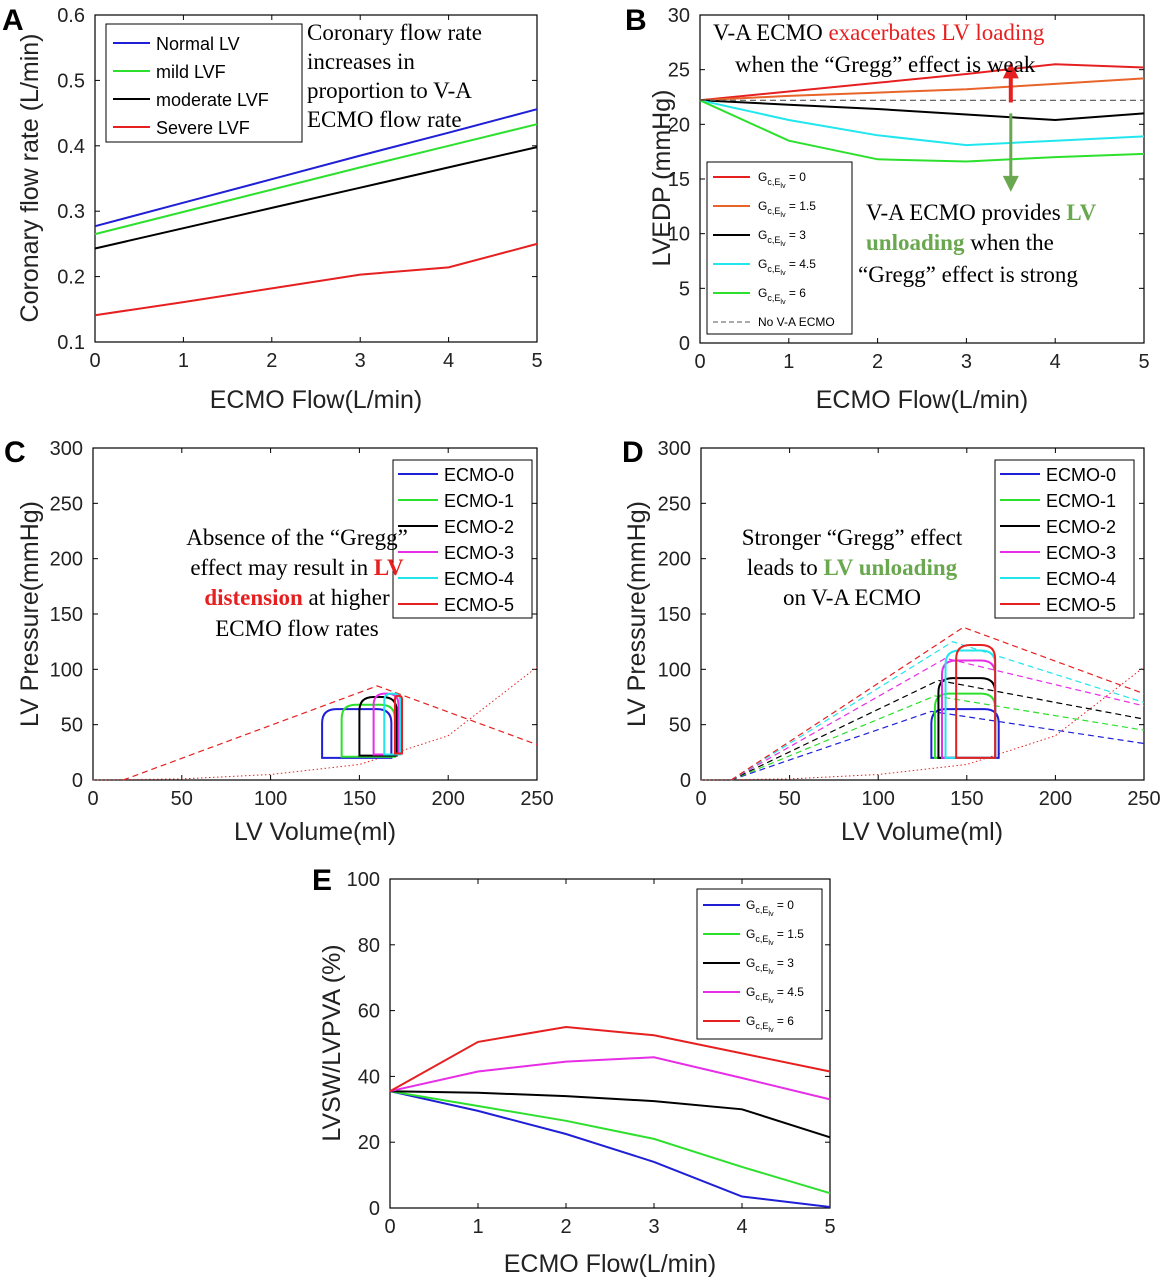 The width and height of the screenshot is (1166, 1280). Describe the element at coordinates (679, 235) in the screenshot. I see `y-tick-label: 10` at that location.